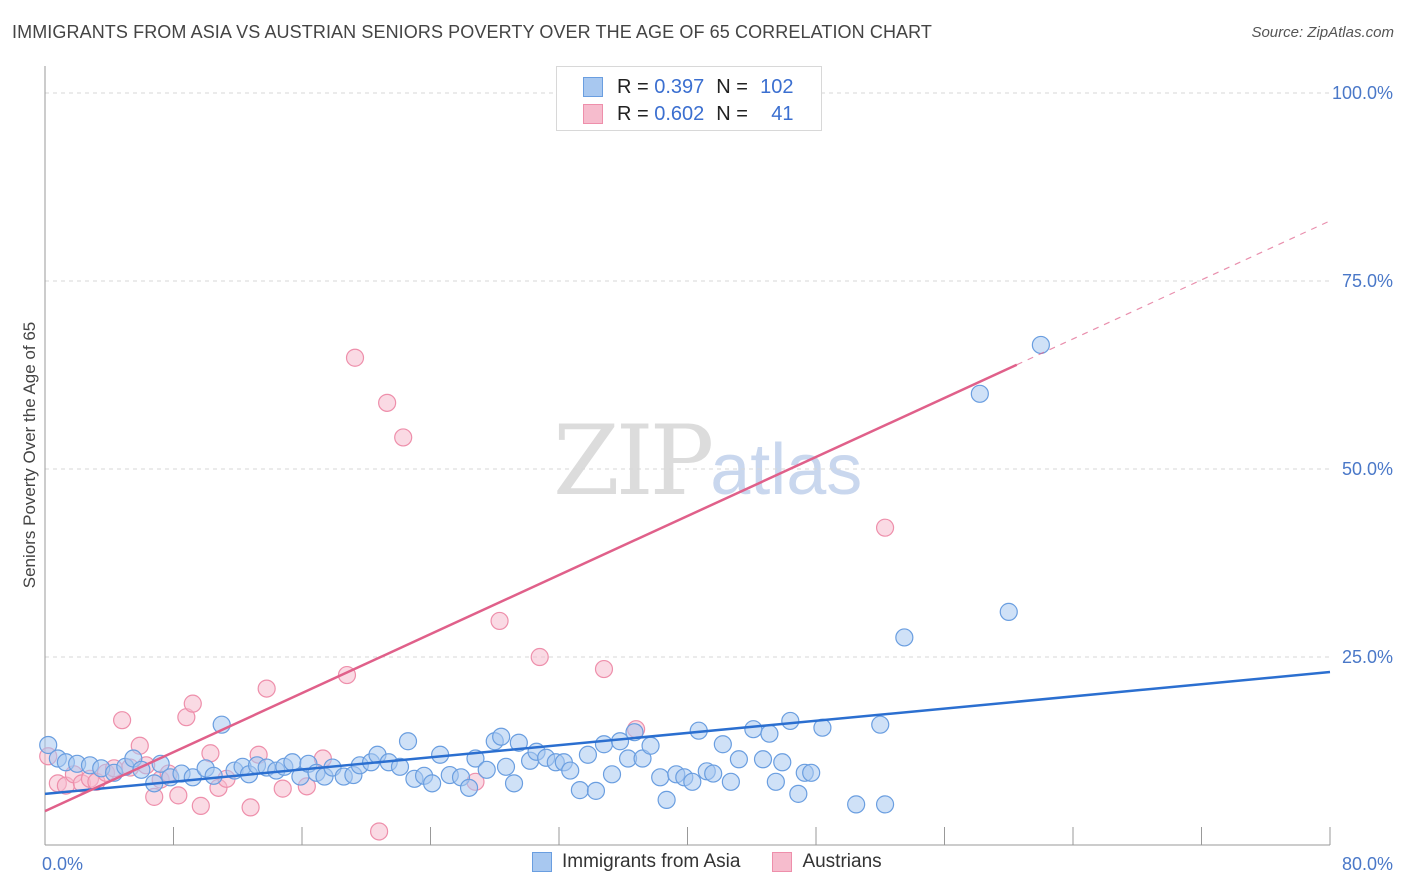  What do you see at coordinates (679, 113) in the screenshot?
I see `legend-r-value: 0.602` at bounding box center [679, 113].